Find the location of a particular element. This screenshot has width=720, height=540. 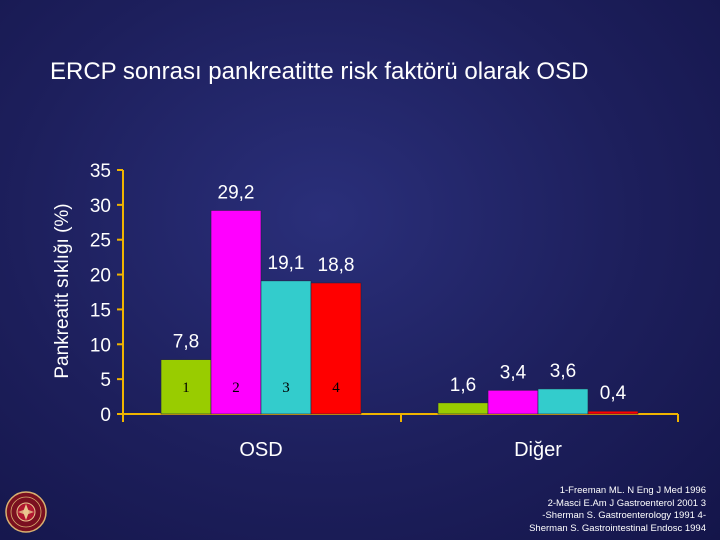

data-label: 19,1 is located at coordinates (286, 263).